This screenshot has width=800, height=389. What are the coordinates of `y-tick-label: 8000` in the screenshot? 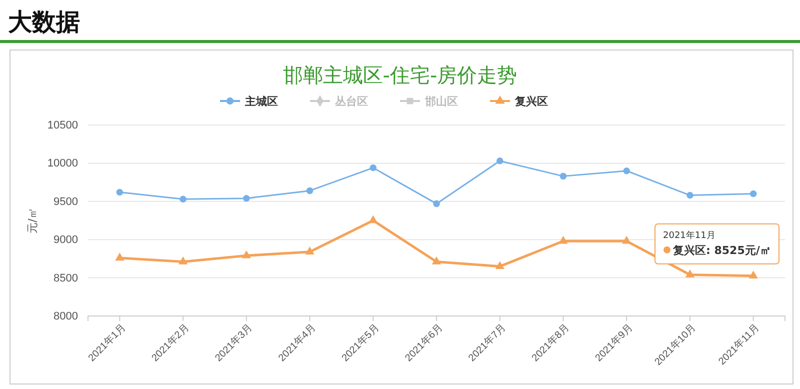 It's located at (66, 316).